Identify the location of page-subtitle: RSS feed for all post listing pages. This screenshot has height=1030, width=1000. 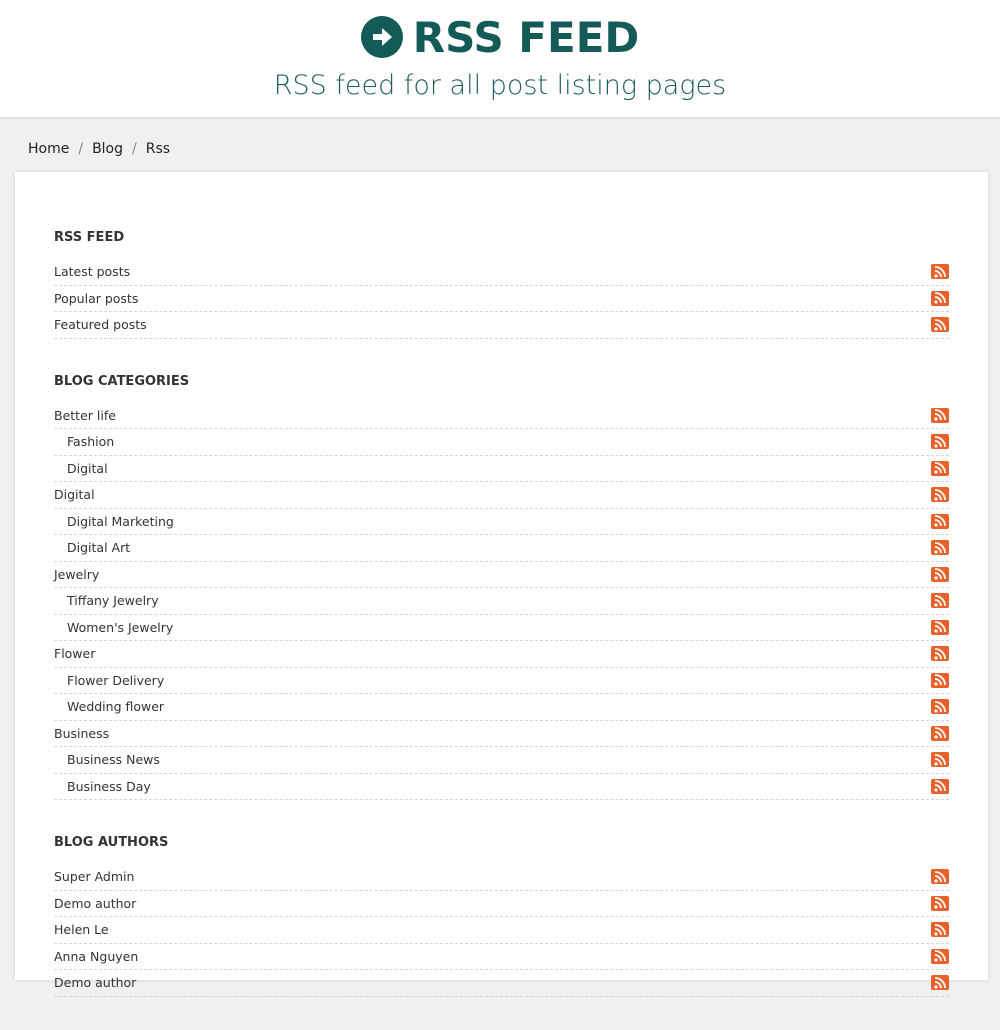
(500, 85).